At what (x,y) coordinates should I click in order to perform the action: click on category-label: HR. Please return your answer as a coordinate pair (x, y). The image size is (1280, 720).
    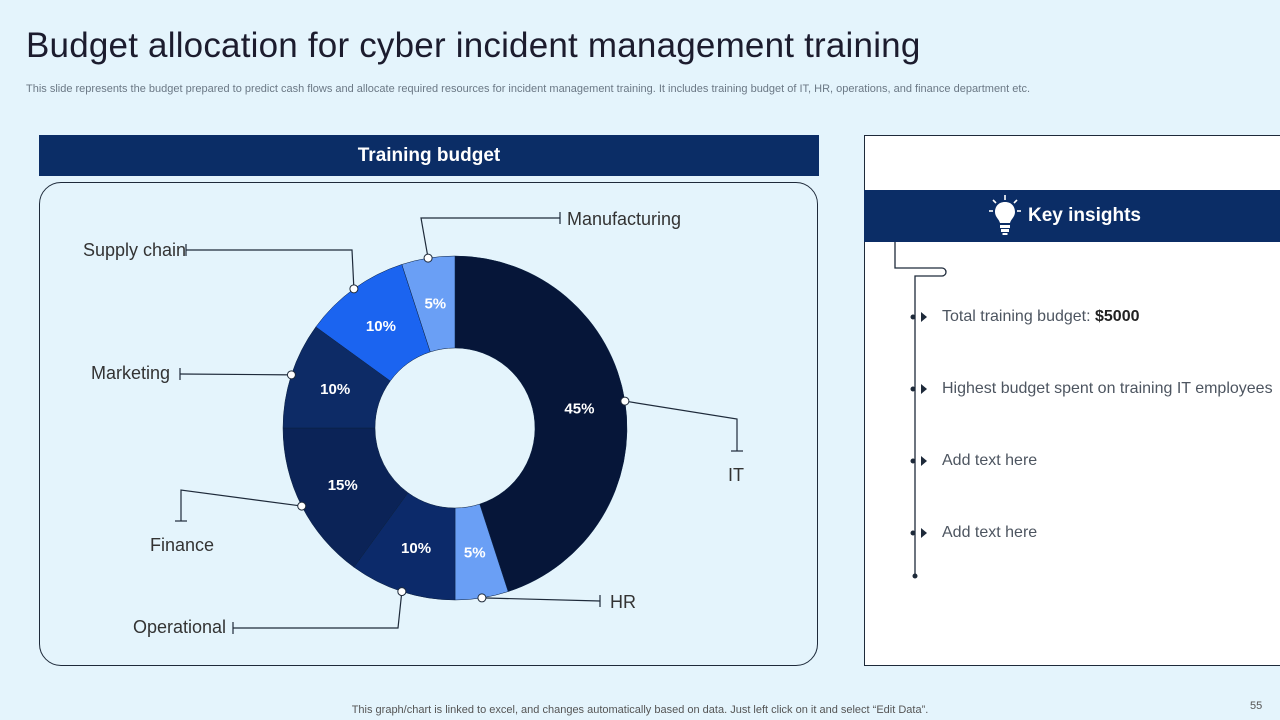
    Looking at the image, I should click on (623, 602).